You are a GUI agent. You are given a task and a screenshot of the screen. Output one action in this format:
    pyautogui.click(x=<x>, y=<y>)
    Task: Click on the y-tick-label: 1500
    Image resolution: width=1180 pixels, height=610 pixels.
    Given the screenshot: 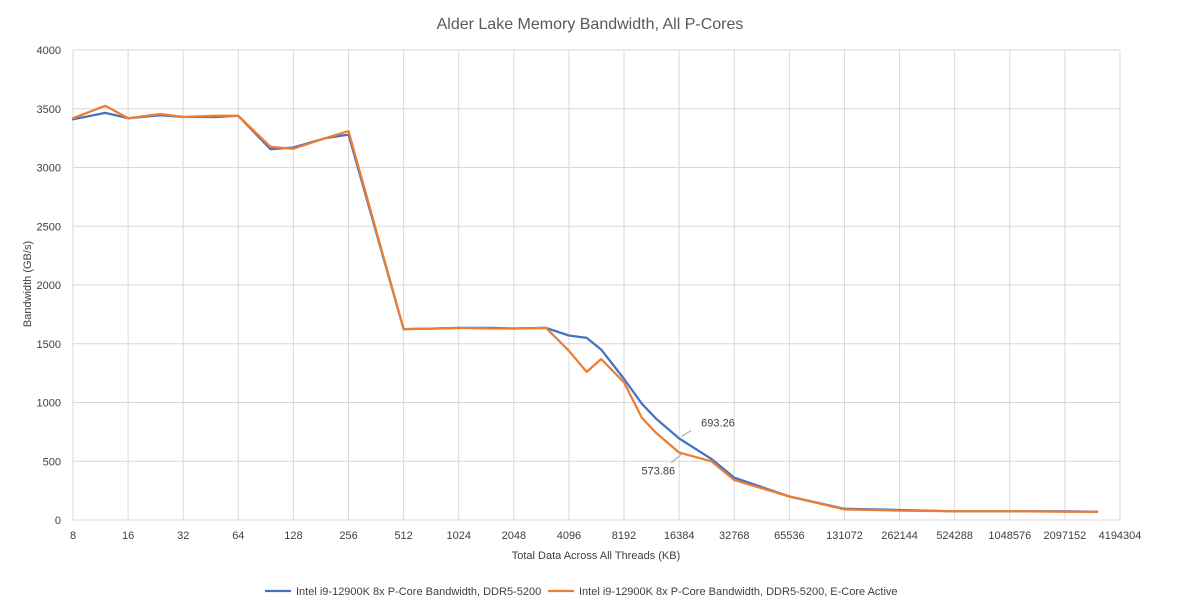 What is the action you would take?
    pyautogui.click(x=49, y=345)
    